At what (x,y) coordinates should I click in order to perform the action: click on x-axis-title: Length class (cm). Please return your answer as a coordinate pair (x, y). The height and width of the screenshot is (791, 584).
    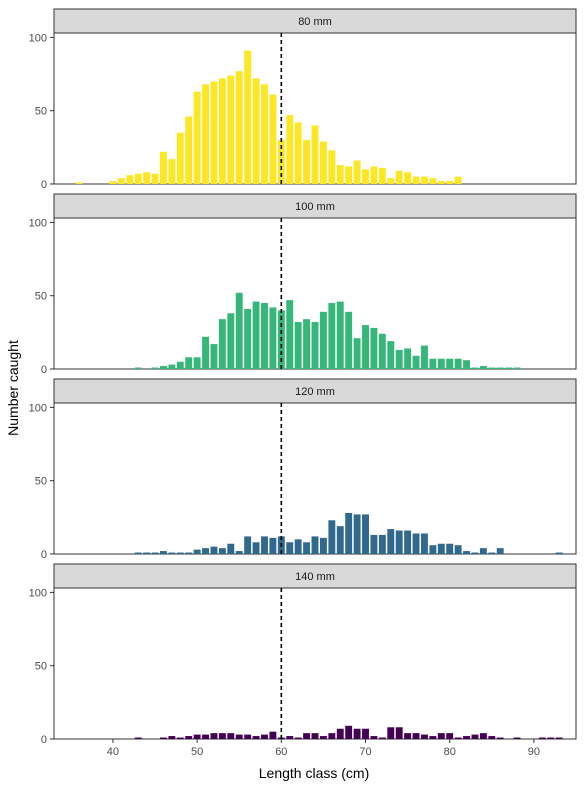
    Looking at the image, I should click on (314, 773).